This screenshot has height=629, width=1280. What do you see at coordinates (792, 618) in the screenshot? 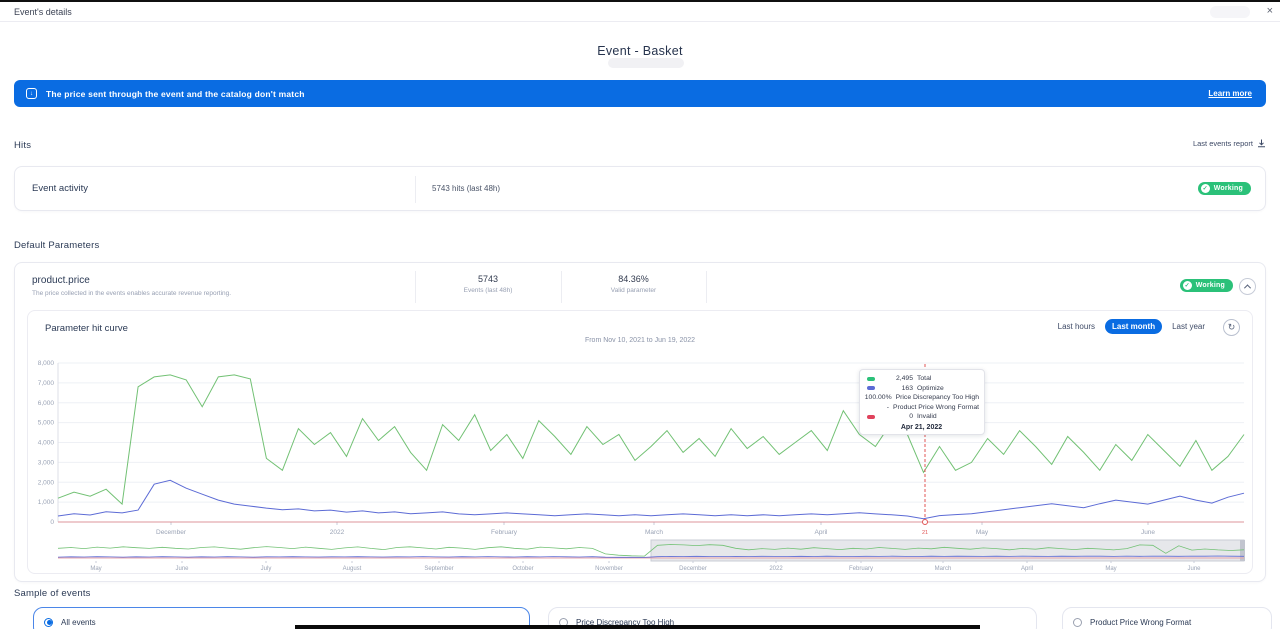
I see `sample-option-price-discrepancy: Price Discrepancy Too High` at bounding box center [792, 618].